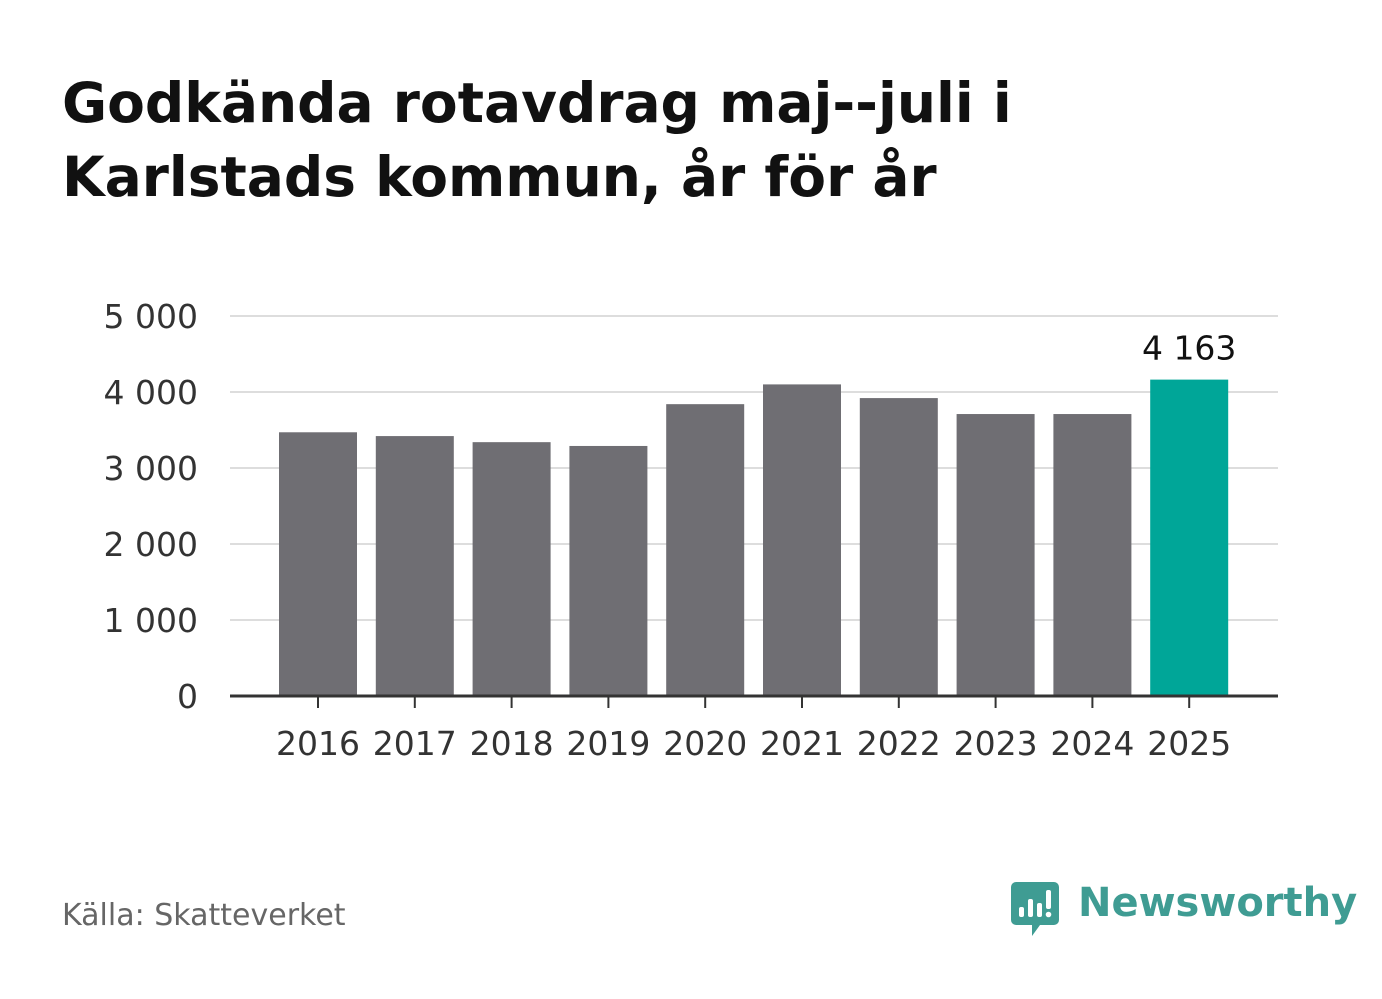 The height and width of the screenshot is (999, 1382). What do you see at coordinates (898, 547) in the screenshot?
I see `bar-2022` at bounding box center [898, 547].